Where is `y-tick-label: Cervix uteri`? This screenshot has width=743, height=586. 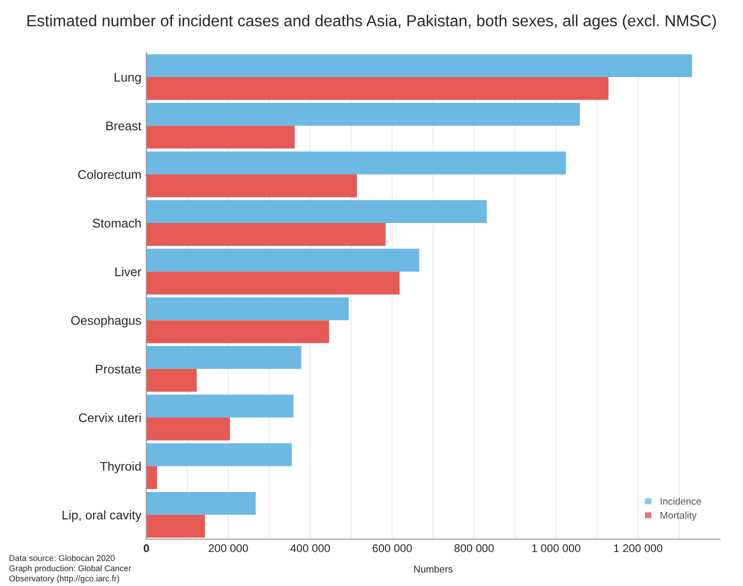
y-tick-label: Cervix uteri is located at coordinates (109, 417).